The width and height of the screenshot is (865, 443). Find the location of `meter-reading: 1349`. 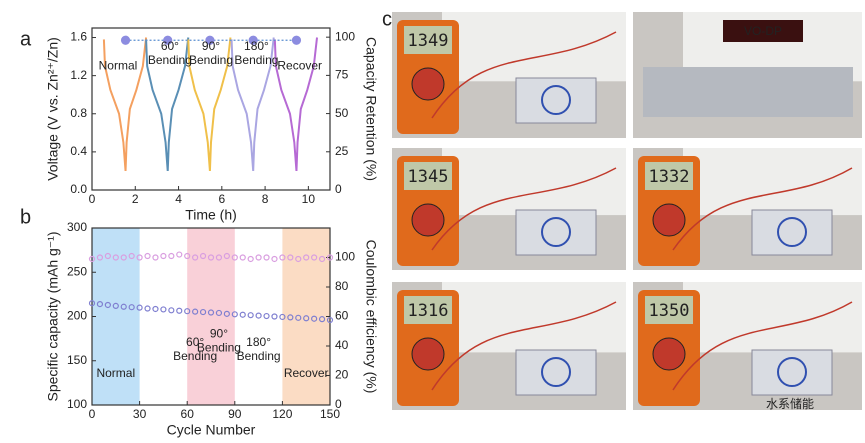

meter-reading: 1349 is located at coordinates (428, 41).